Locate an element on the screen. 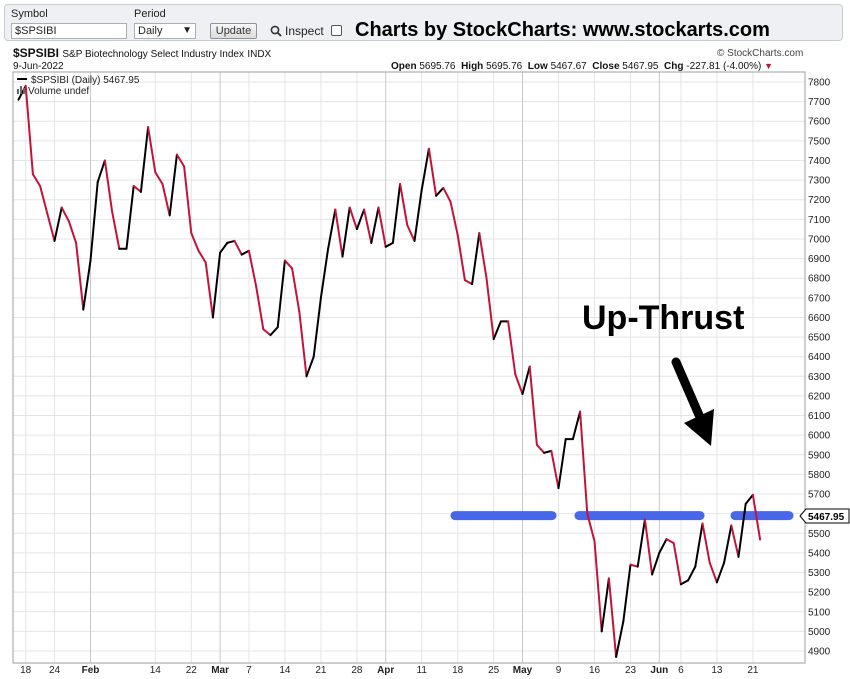 The height and width of the screenshot is (679, 850). y-tick-label: 5100 is located at coordinates (819, 612).